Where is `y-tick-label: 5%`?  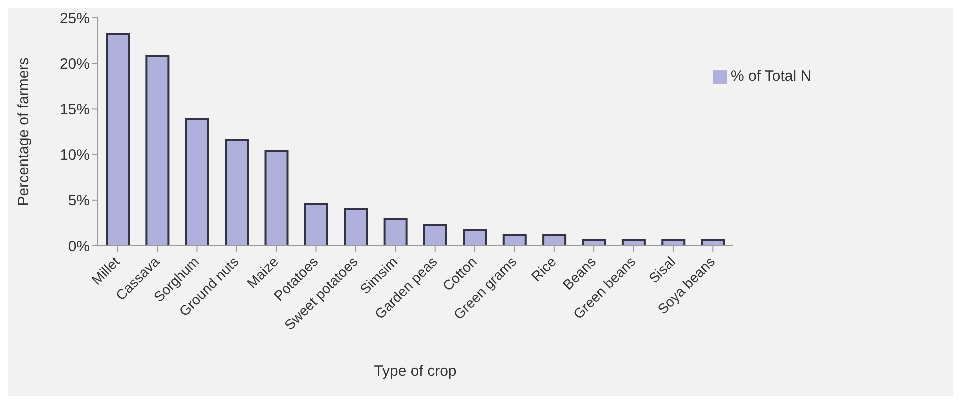
y-tick-label: 5% is located at coordinates (79, 201).